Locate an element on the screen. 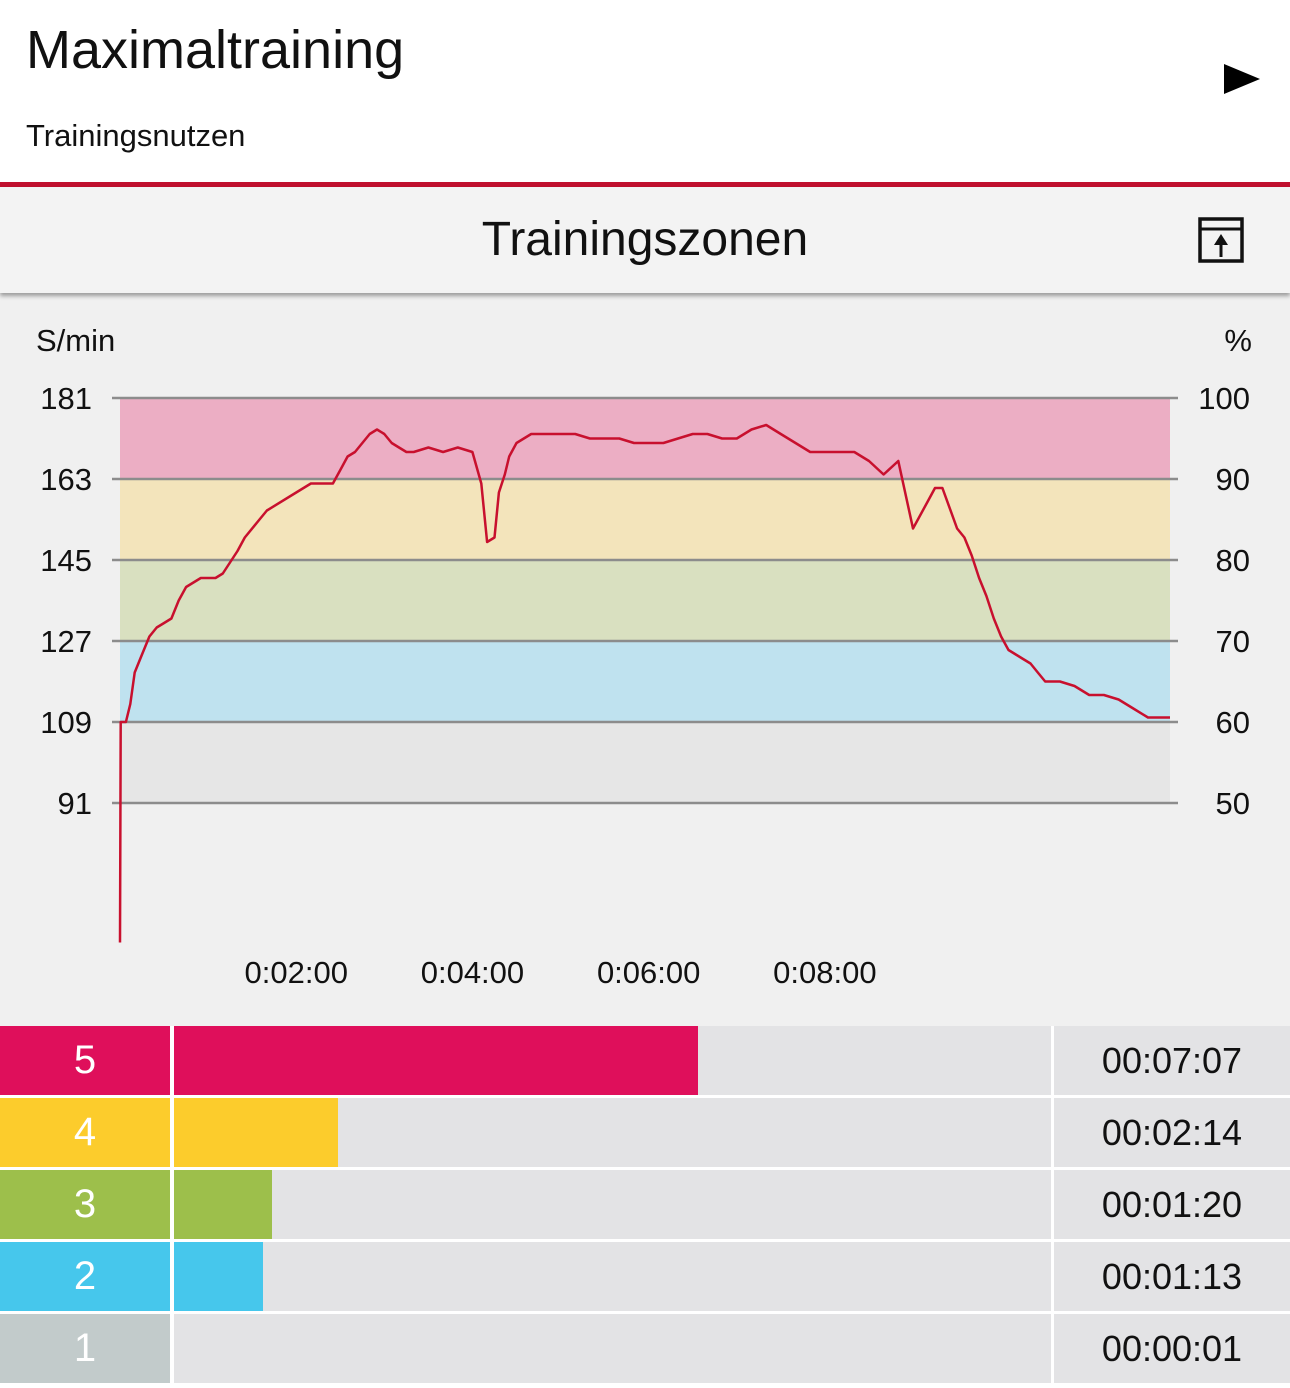 Image resolution: width=1290 pixels, height=1388 pixels. zone-duration: 00:01:20 is located at coordinates (1172, 1204).